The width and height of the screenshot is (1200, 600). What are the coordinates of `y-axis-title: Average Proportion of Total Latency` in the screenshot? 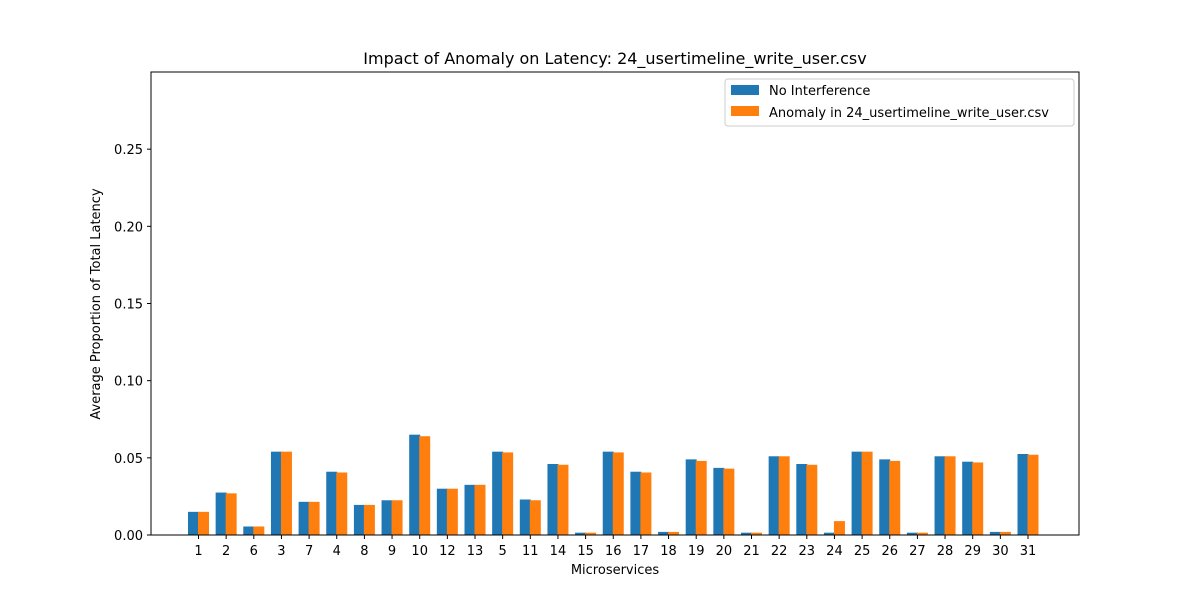 It's located at (96, 304).